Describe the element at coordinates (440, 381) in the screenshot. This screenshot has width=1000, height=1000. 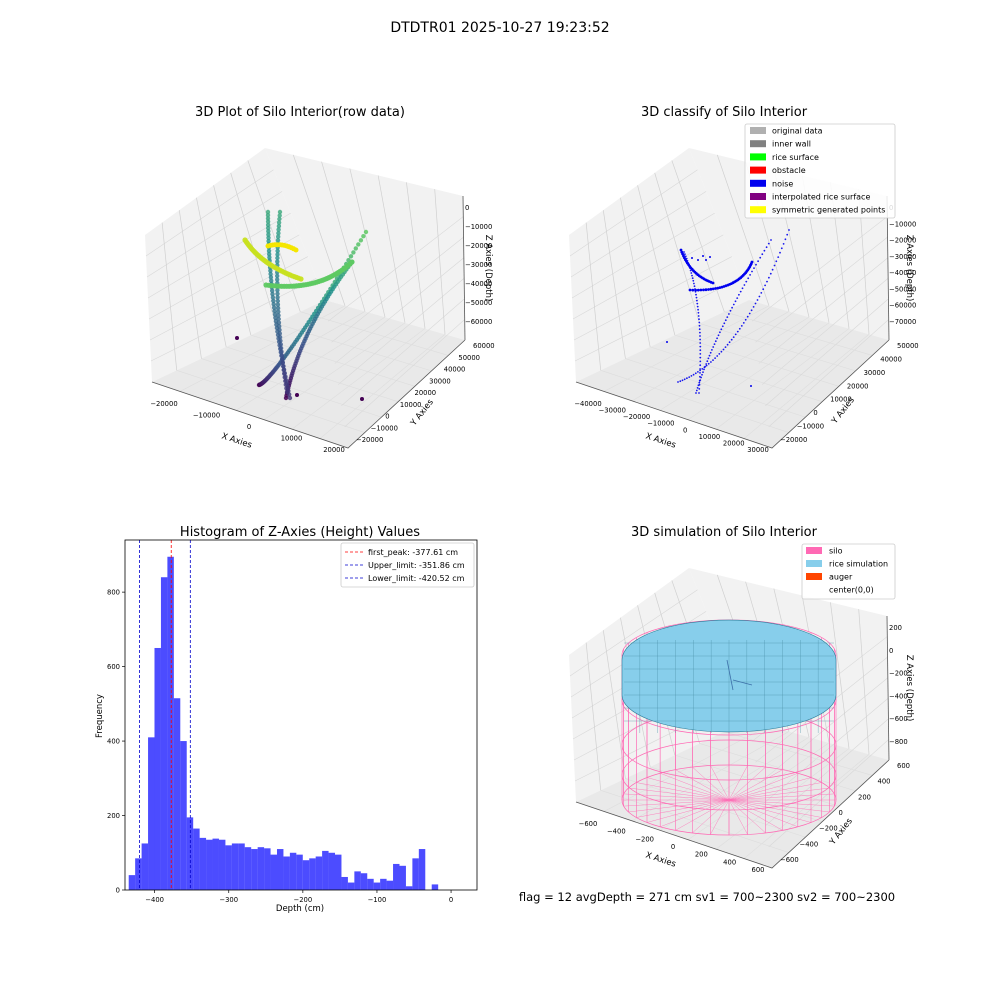
I see `y-tick-label: 30000` at that location.